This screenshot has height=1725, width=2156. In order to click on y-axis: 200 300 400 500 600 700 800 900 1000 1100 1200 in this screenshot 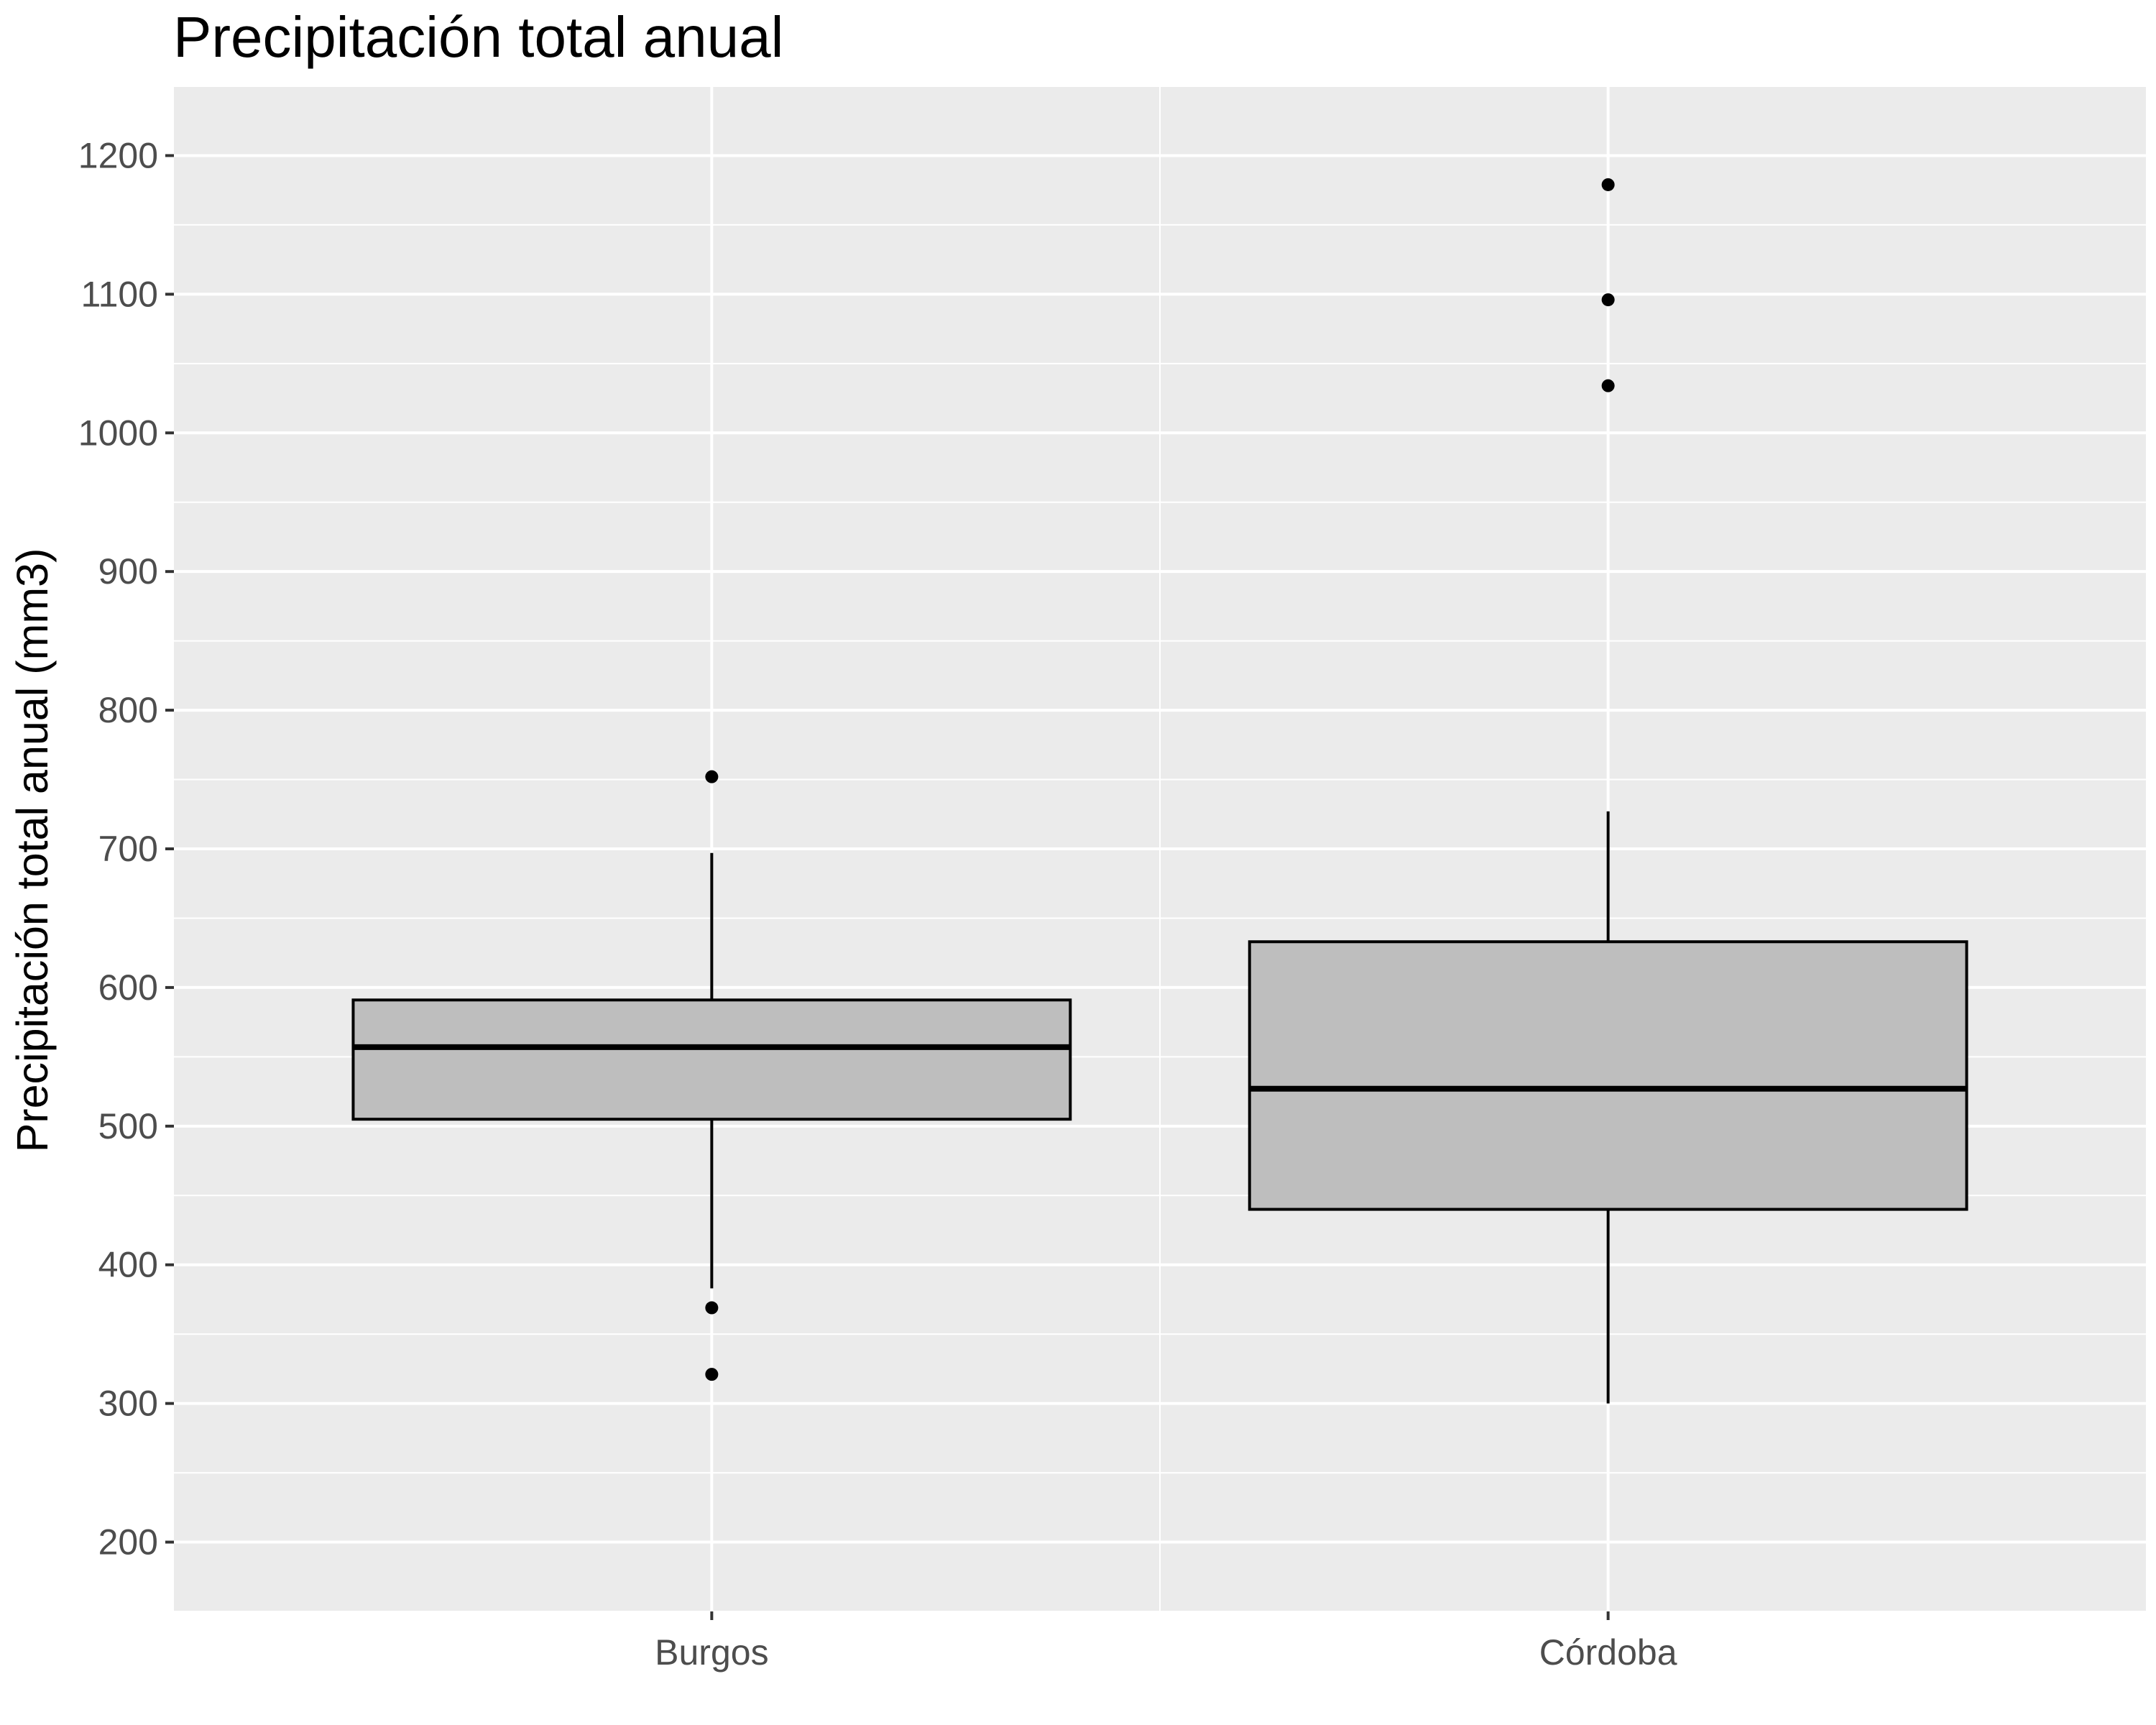, I will do `click(126, 849)`.